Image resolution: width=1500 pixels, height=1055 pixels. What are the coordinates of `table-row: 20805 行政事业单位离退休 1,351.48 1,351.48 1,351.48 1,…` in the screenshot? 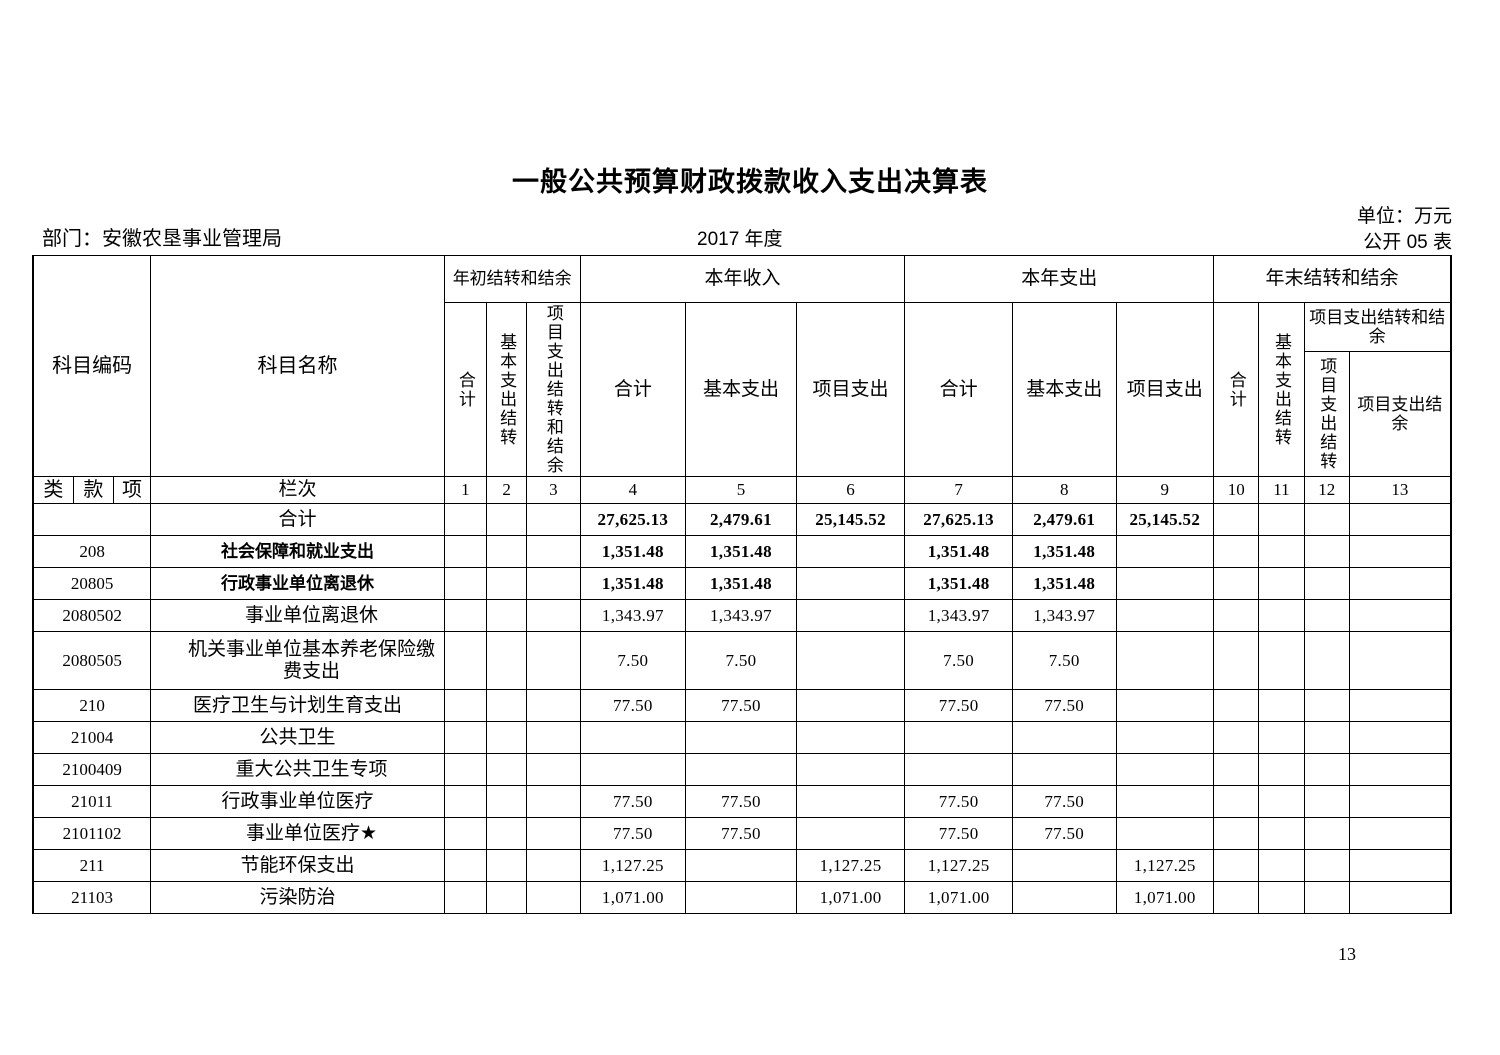 It's located at (742, 583).